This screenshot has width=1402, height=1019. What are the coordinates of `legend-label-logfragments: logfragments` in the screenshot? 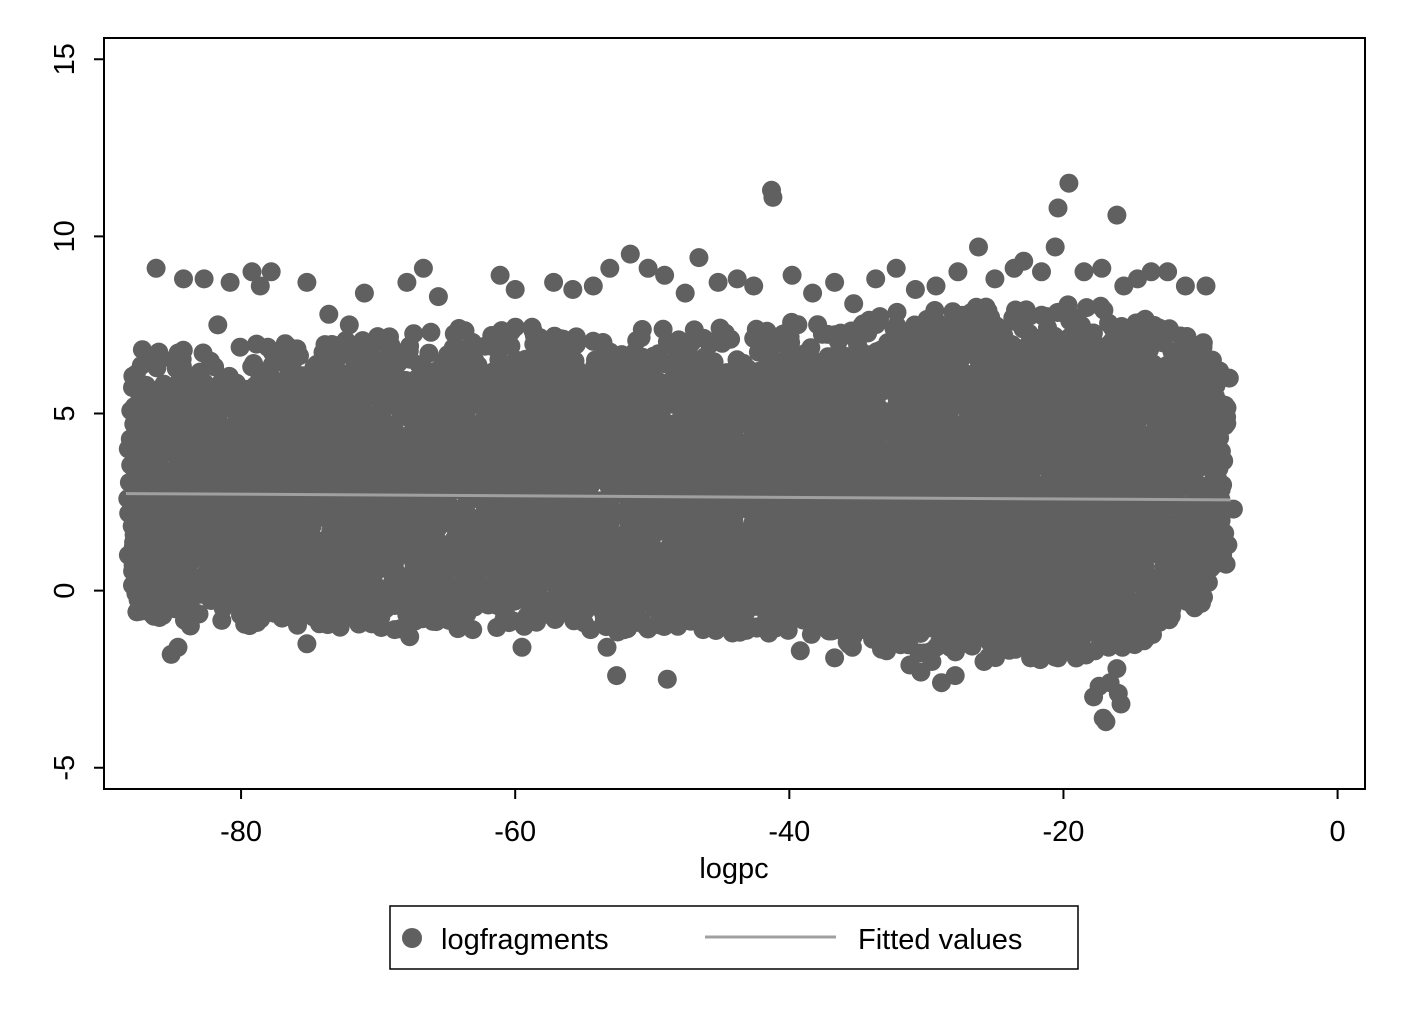 It's located at (525, 940).